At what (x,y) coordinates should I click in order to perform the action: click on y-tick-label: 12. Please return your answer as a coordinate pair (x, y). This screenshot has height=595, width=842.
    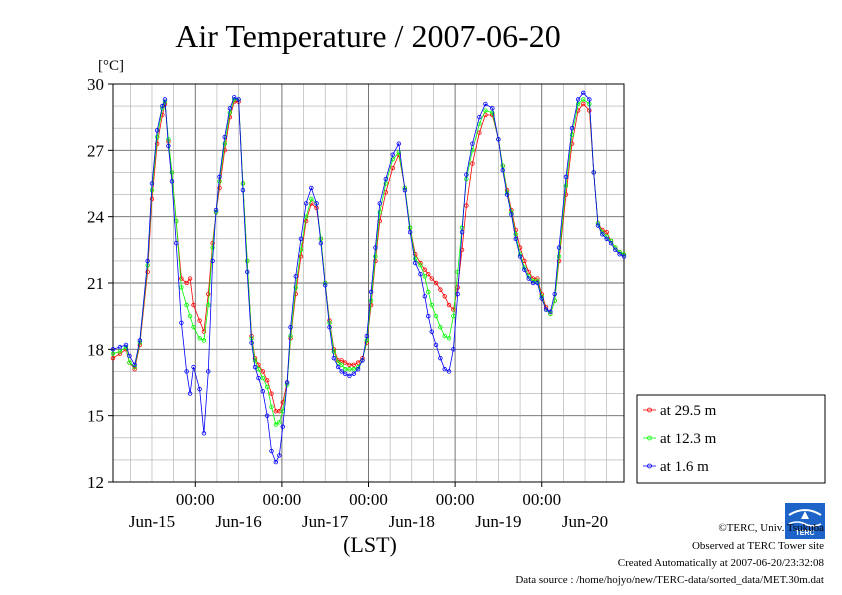
    Looking at the image, I should click on (95, 482).